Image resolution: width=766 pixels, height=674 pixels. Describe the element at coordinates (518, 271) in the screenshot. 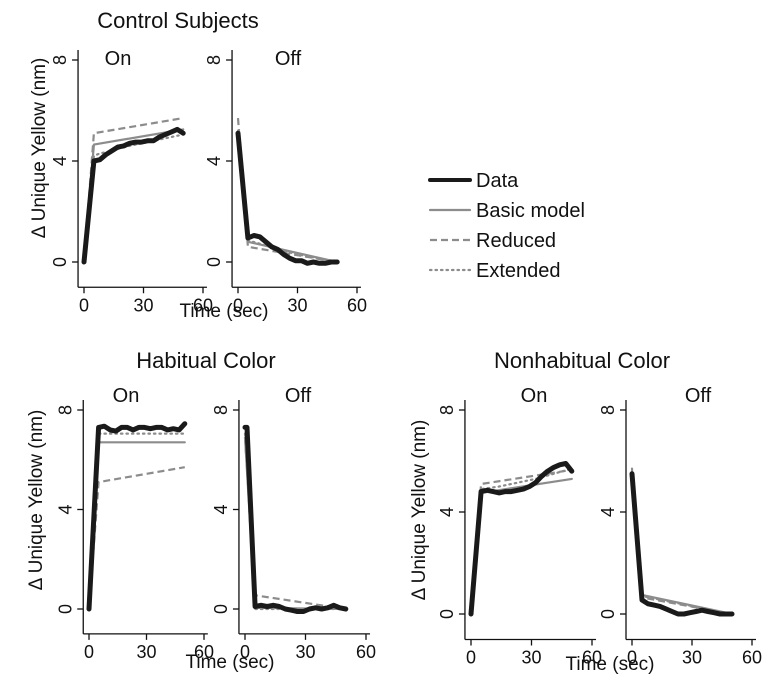

I see `legend-label: Extended` at that location.